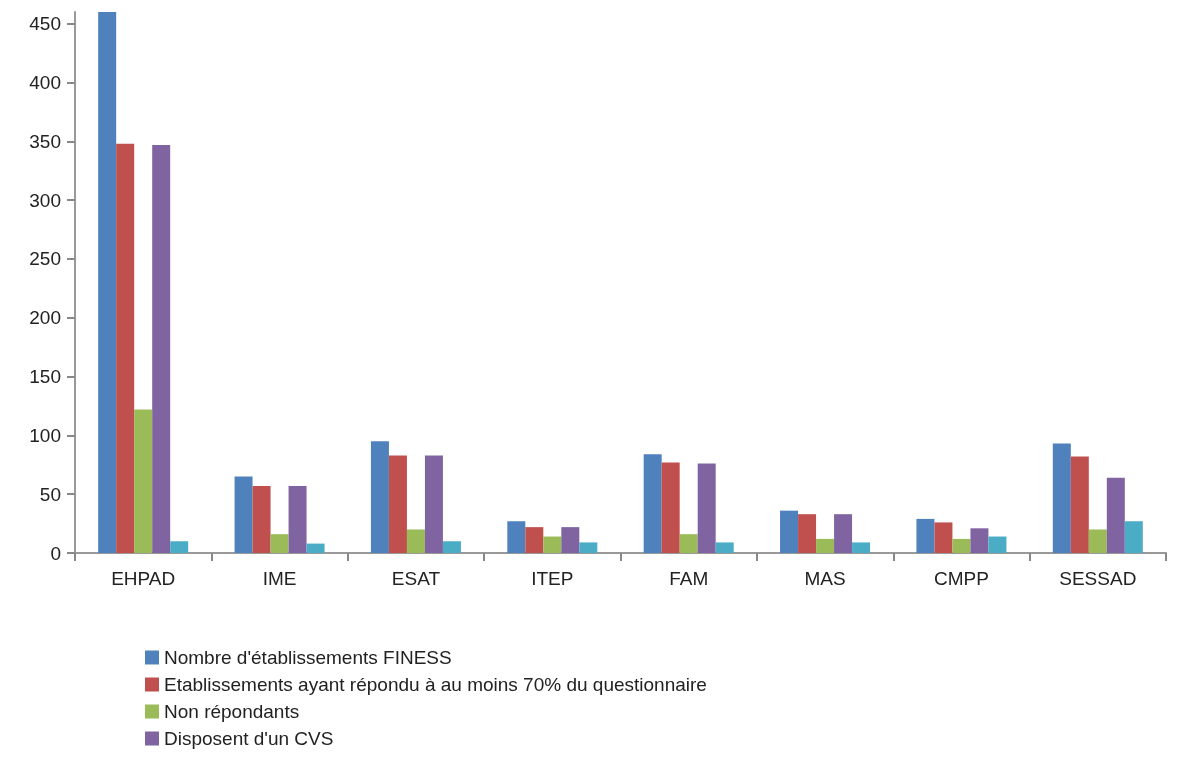 Image resolution: width=1191 pixels, height=758 pixels. What do you see at coordinates (308, 657) in the screenshot?
I see `legend-label: Nombre d'établissements FINESS` at bounding box center [308, 657].